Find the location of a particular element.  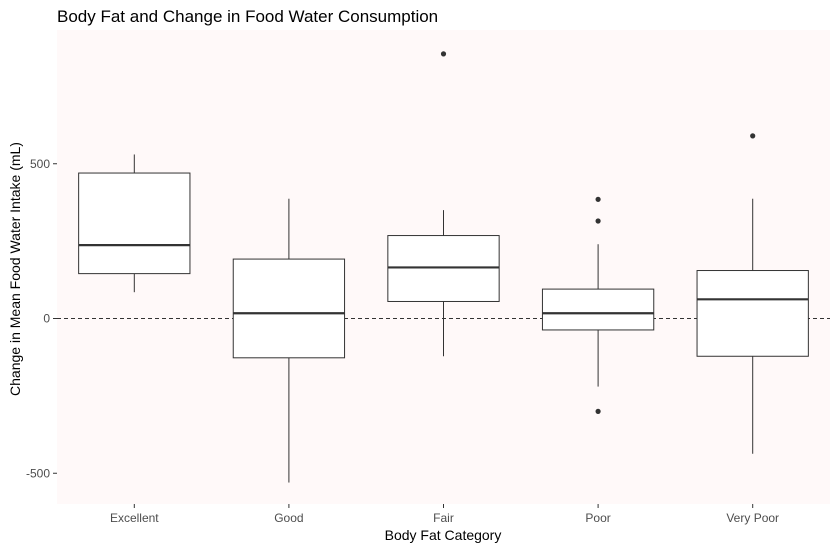

x-axis-title: Body Fat Category is located at coordinates (443, 535).